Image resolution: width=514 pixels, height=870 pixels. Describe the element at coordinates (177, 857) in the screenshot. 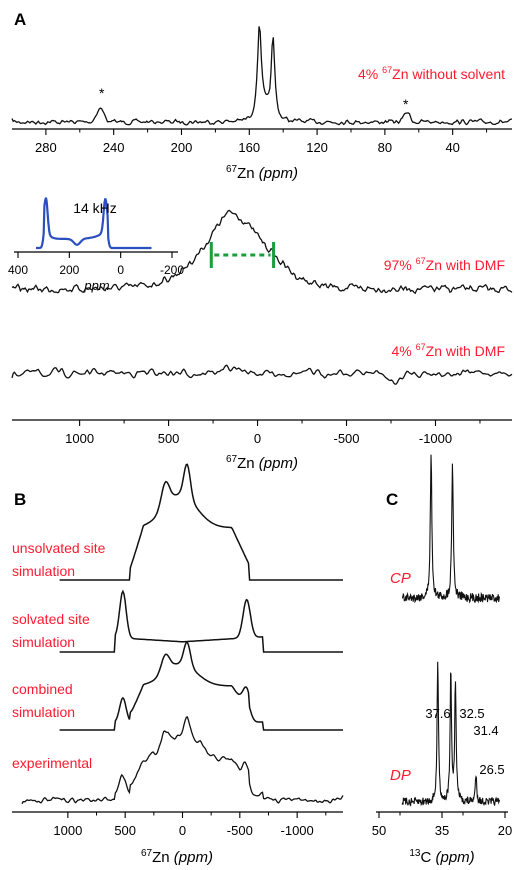

I see `x-axis-label-b: 67Zn (ppm)` at that location.